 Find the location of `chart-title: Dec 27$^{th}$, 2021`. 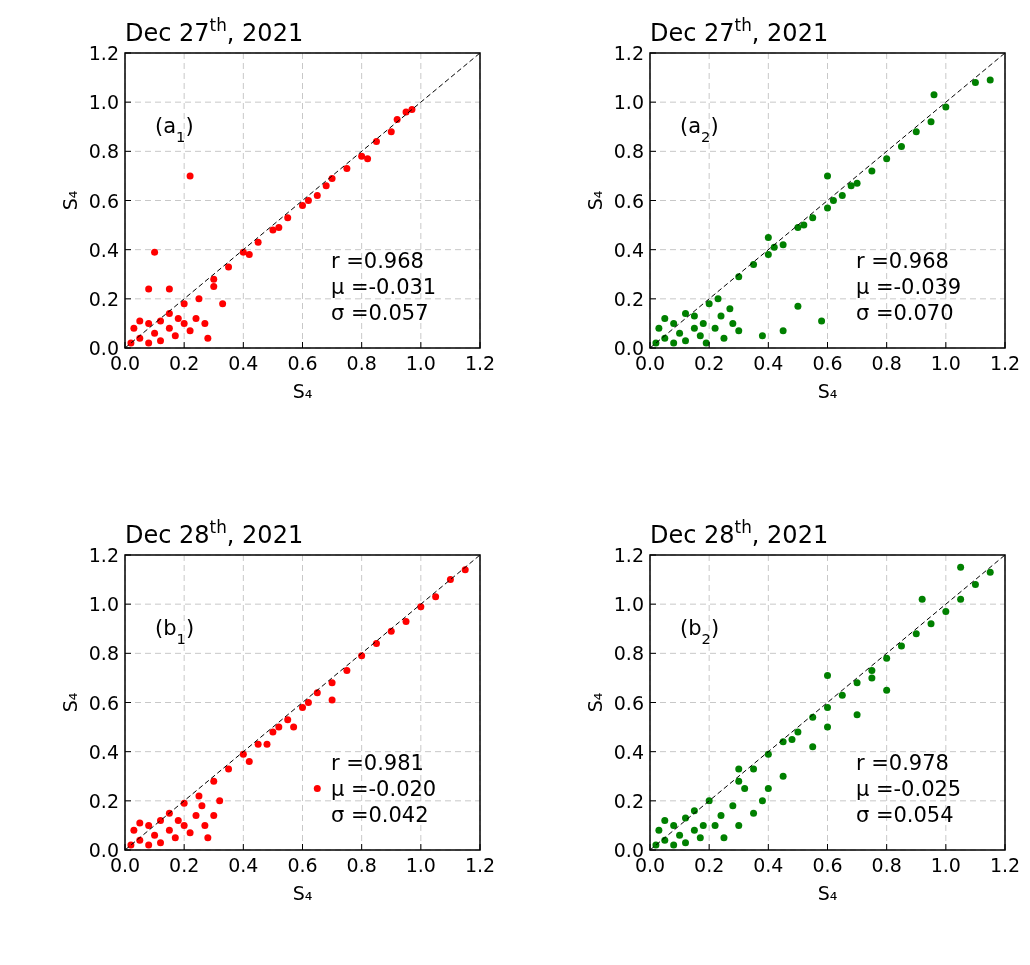

chart-title: Dec 27$^{th}$, 2021 is located at coordinates (214, 31).